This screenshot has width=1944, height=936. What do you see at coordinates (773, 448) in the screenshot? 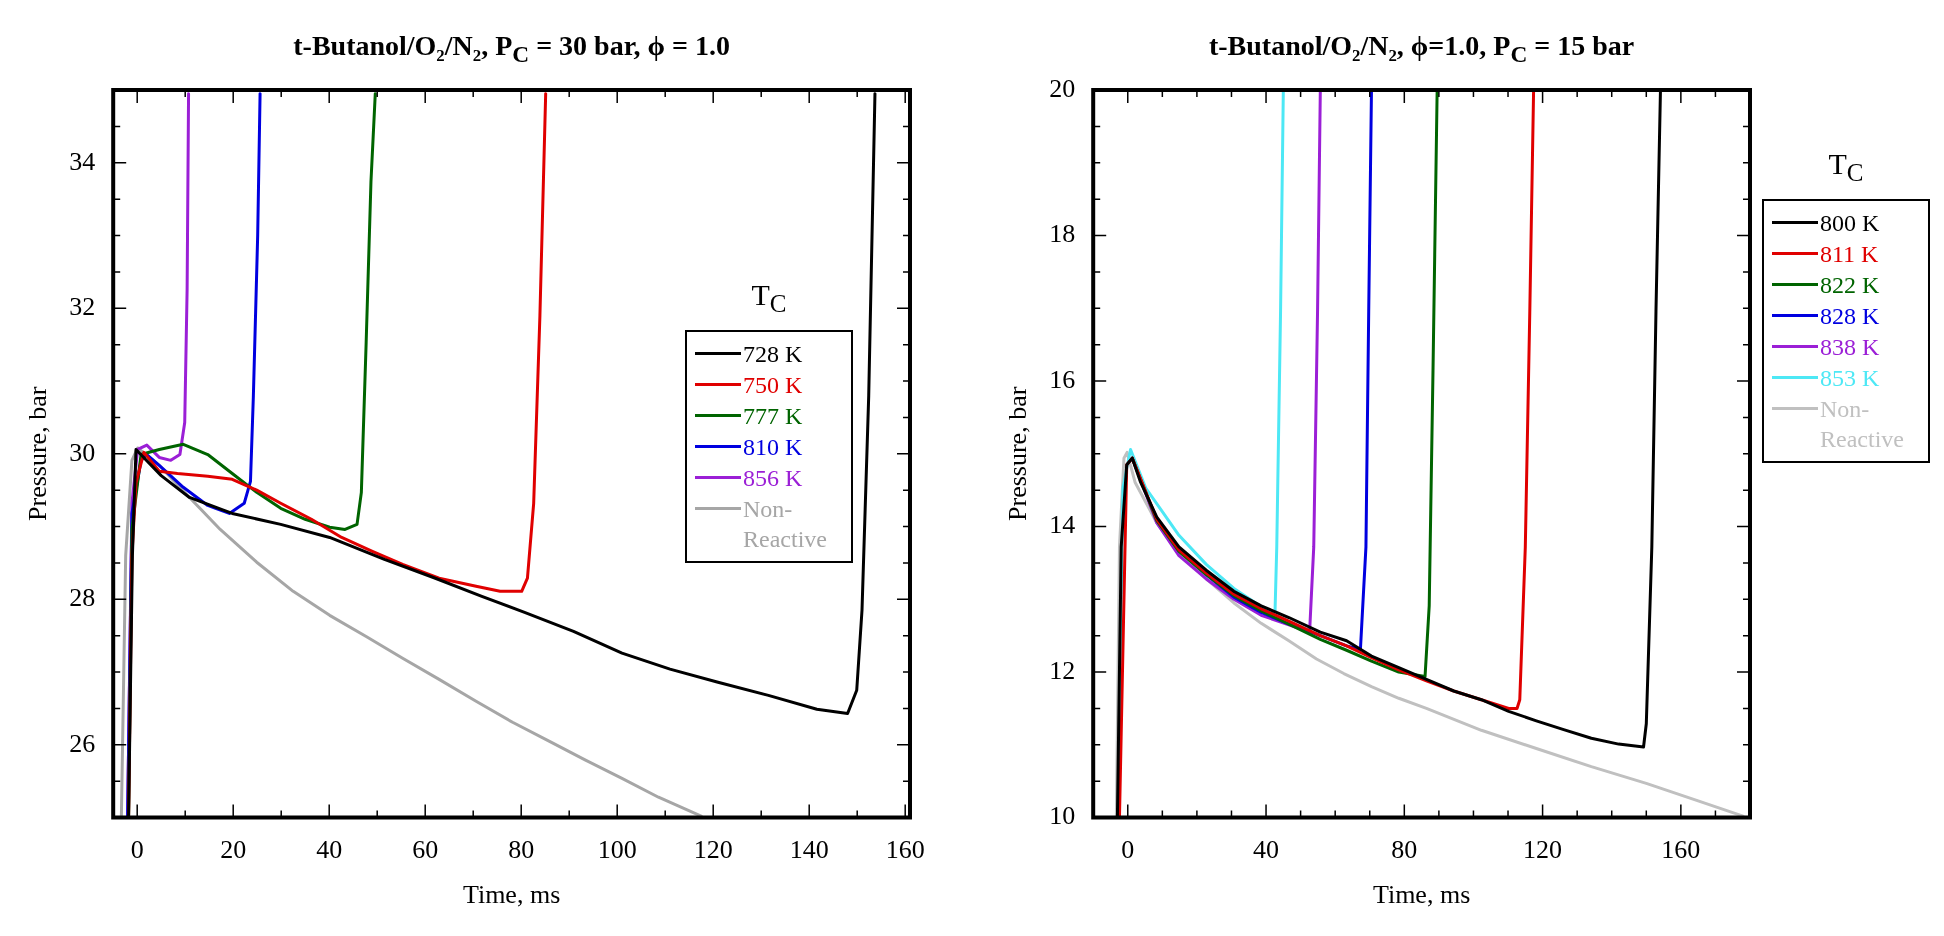
I see `legend-label: 810 K` at bounding box center [773, 448].